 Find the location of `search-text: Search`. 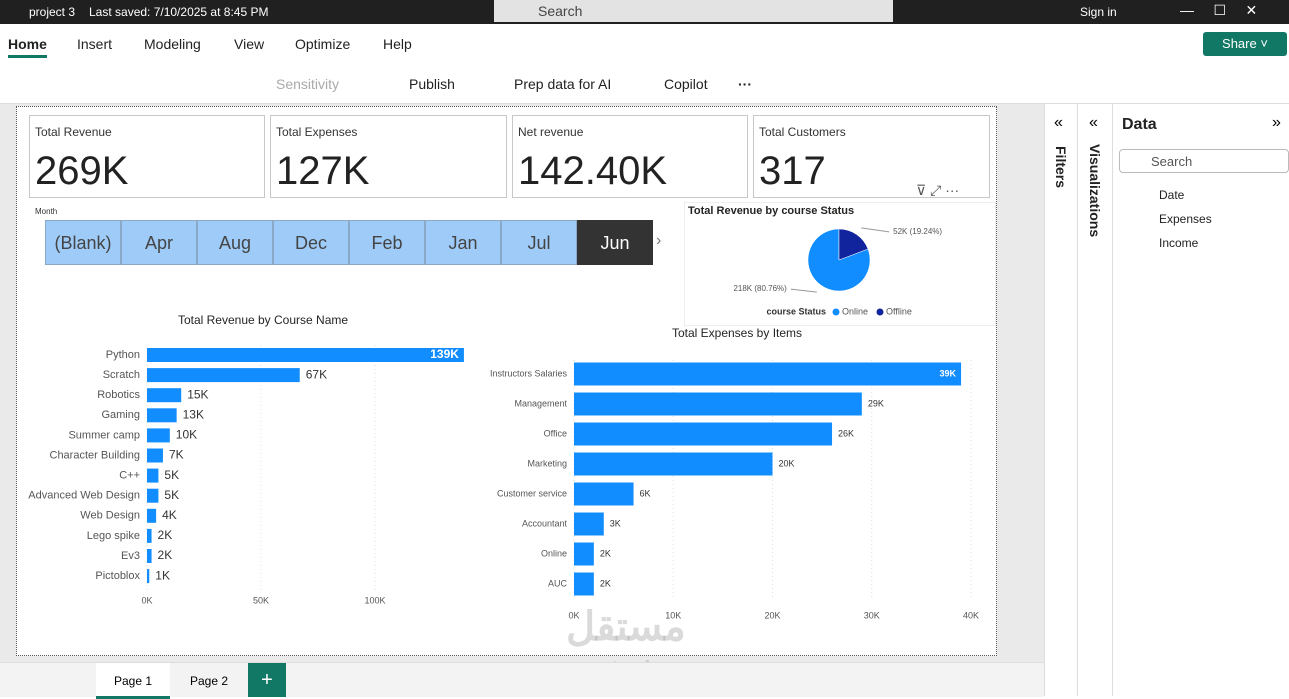

search-text: Search is located at coordinates (560, 11).